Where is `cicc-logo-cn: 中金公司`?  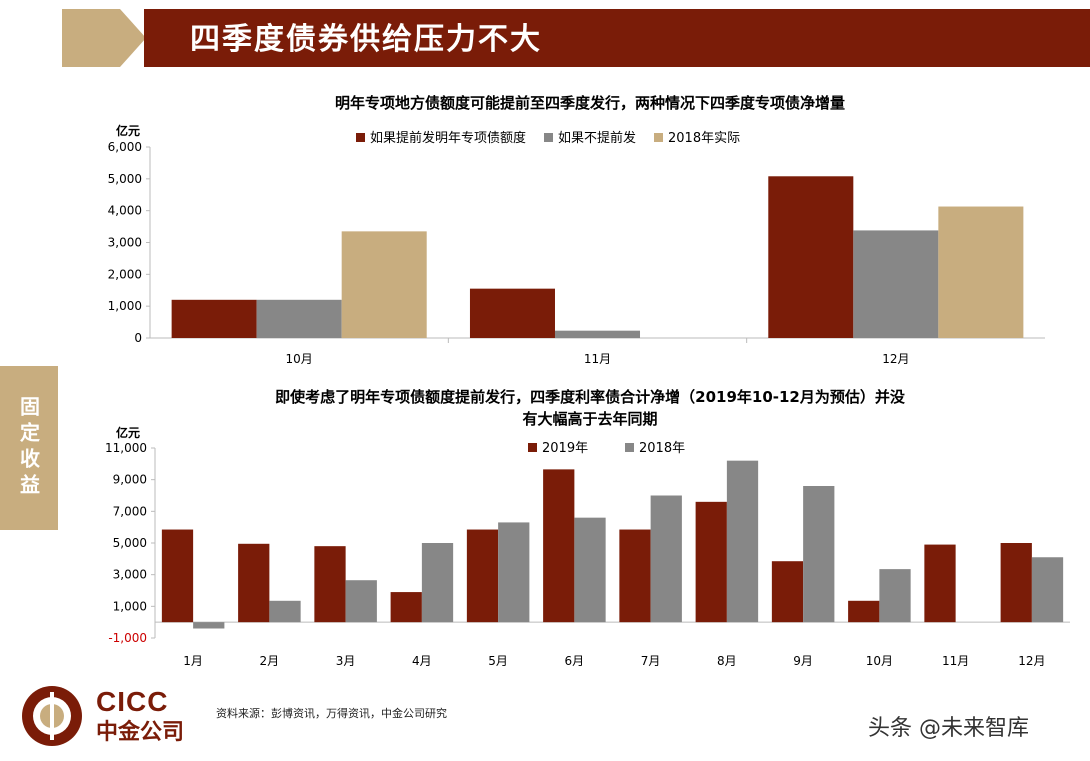 cicc-logo-cn: 中金公司 is located at coordinates (140, 732).